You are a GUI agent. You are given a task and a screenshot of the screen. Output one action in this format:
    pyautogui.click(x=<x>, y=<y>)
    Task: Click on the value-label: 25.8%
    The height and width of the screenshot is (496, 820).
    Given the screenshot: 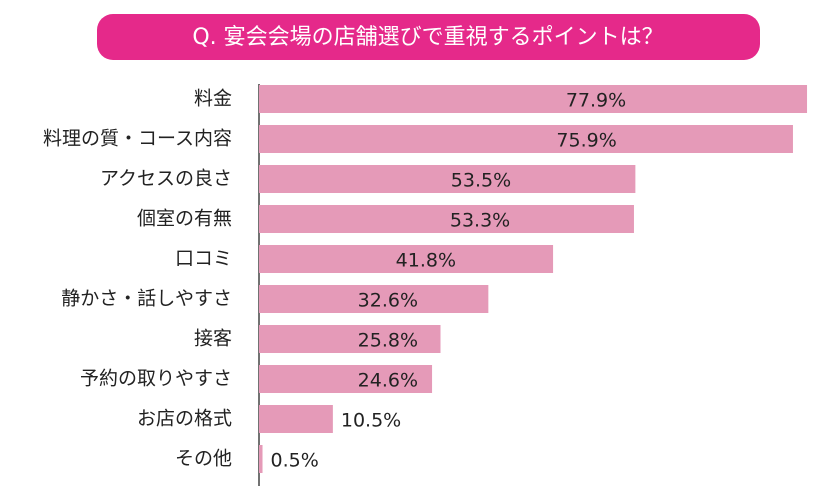 What is the action you would take?
    pyautogui.click(x=388, y=341)
    